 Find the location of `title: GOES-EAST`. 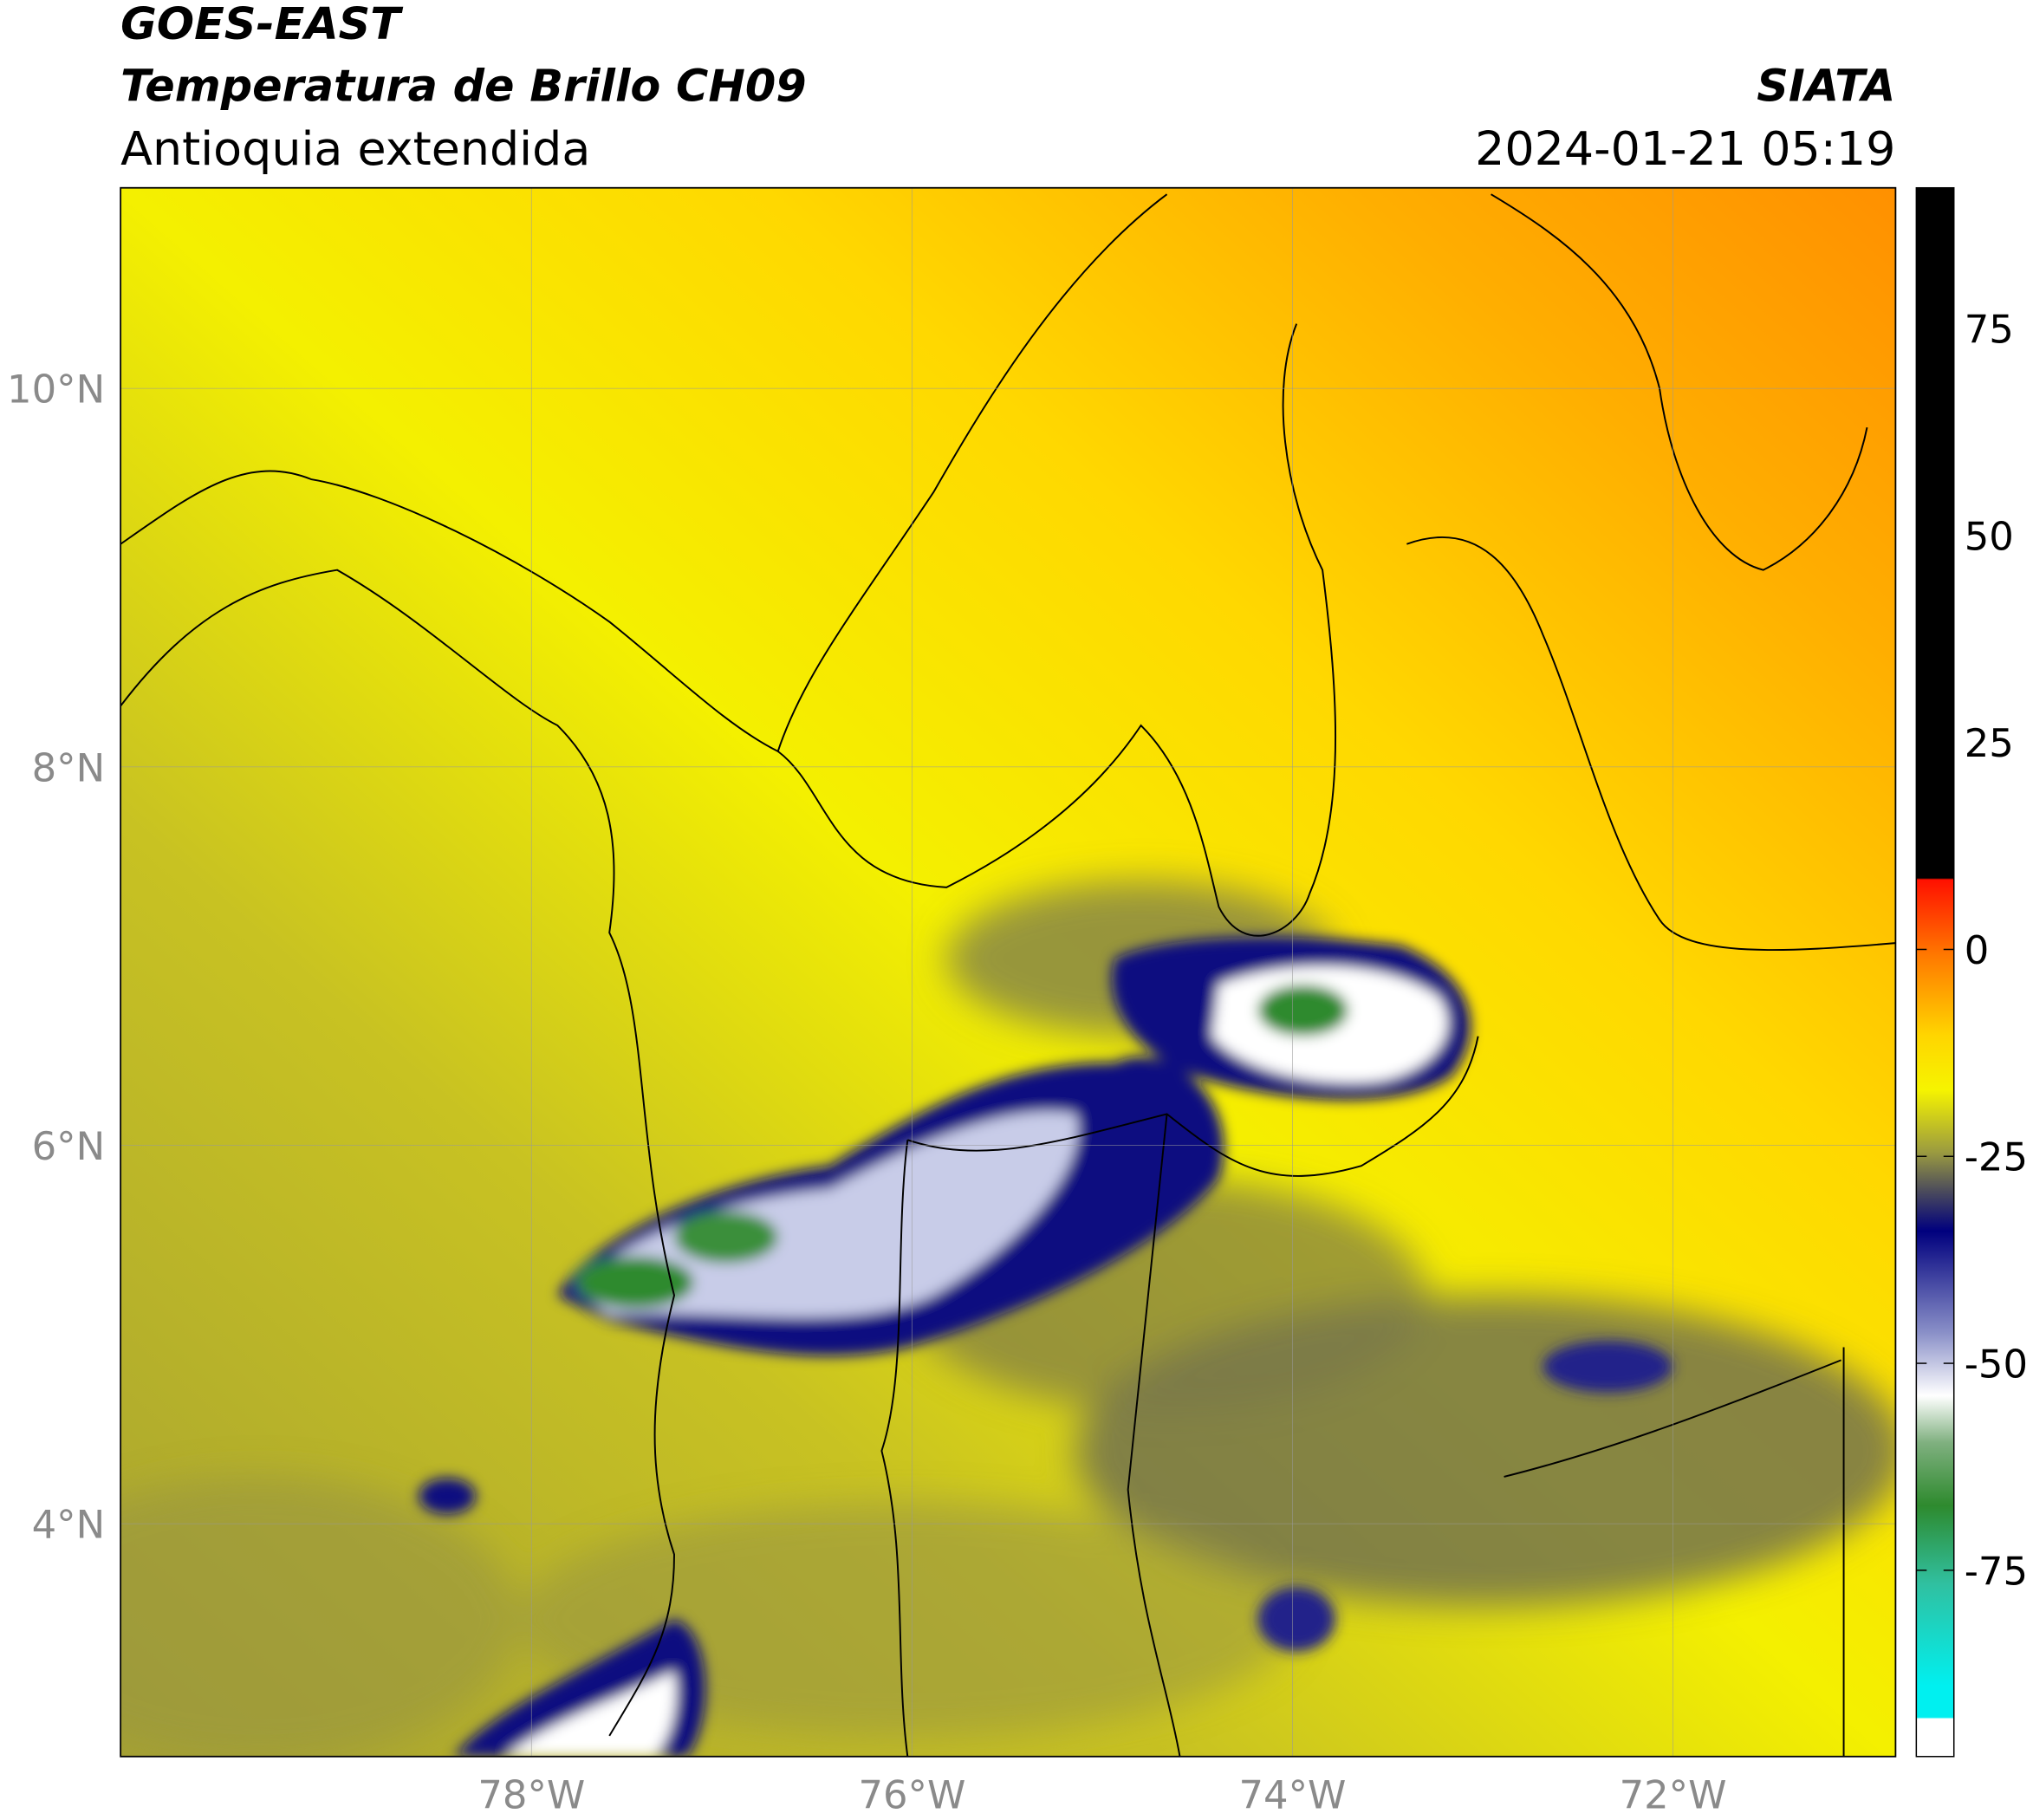

title: GOES-EAST is located at coordinates (262, 24).